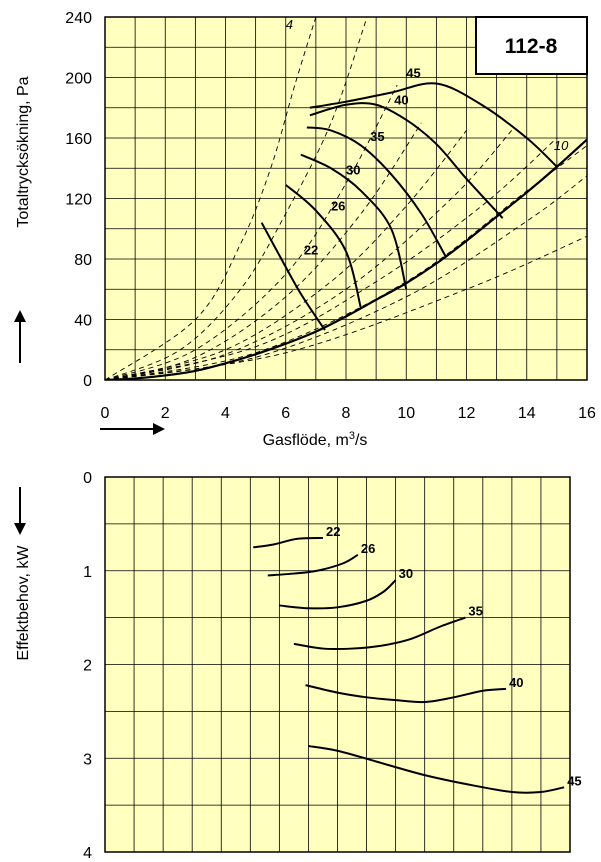 This screenshot has height=862, width=601. I want to click on power-label-45: 45, so click(574, 780).